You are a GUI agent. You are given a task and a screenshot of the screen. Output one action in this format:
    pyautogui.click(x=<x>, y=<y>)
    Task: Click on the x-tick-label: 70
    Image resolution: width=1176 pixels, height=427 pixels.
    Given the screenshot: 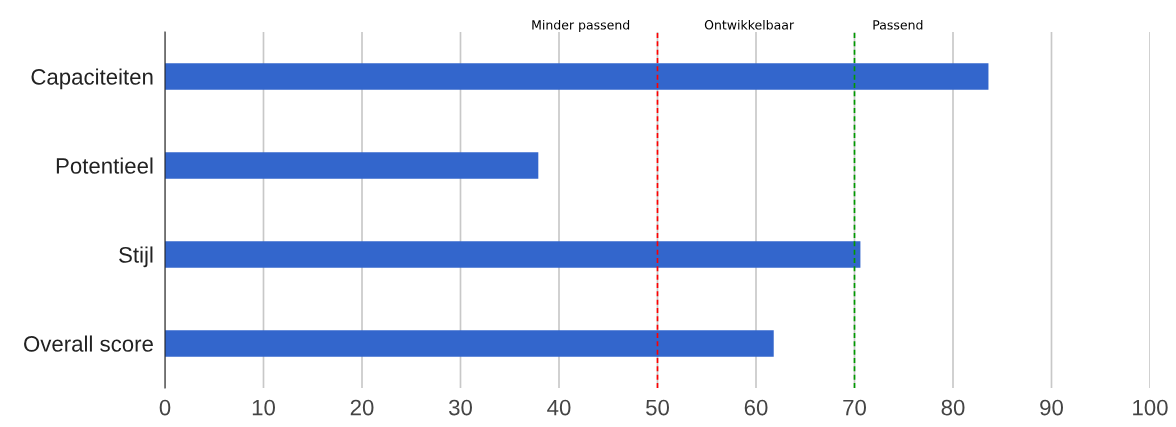 What is the action you would take?
    pyautogui.click(x=854, y=407)
    